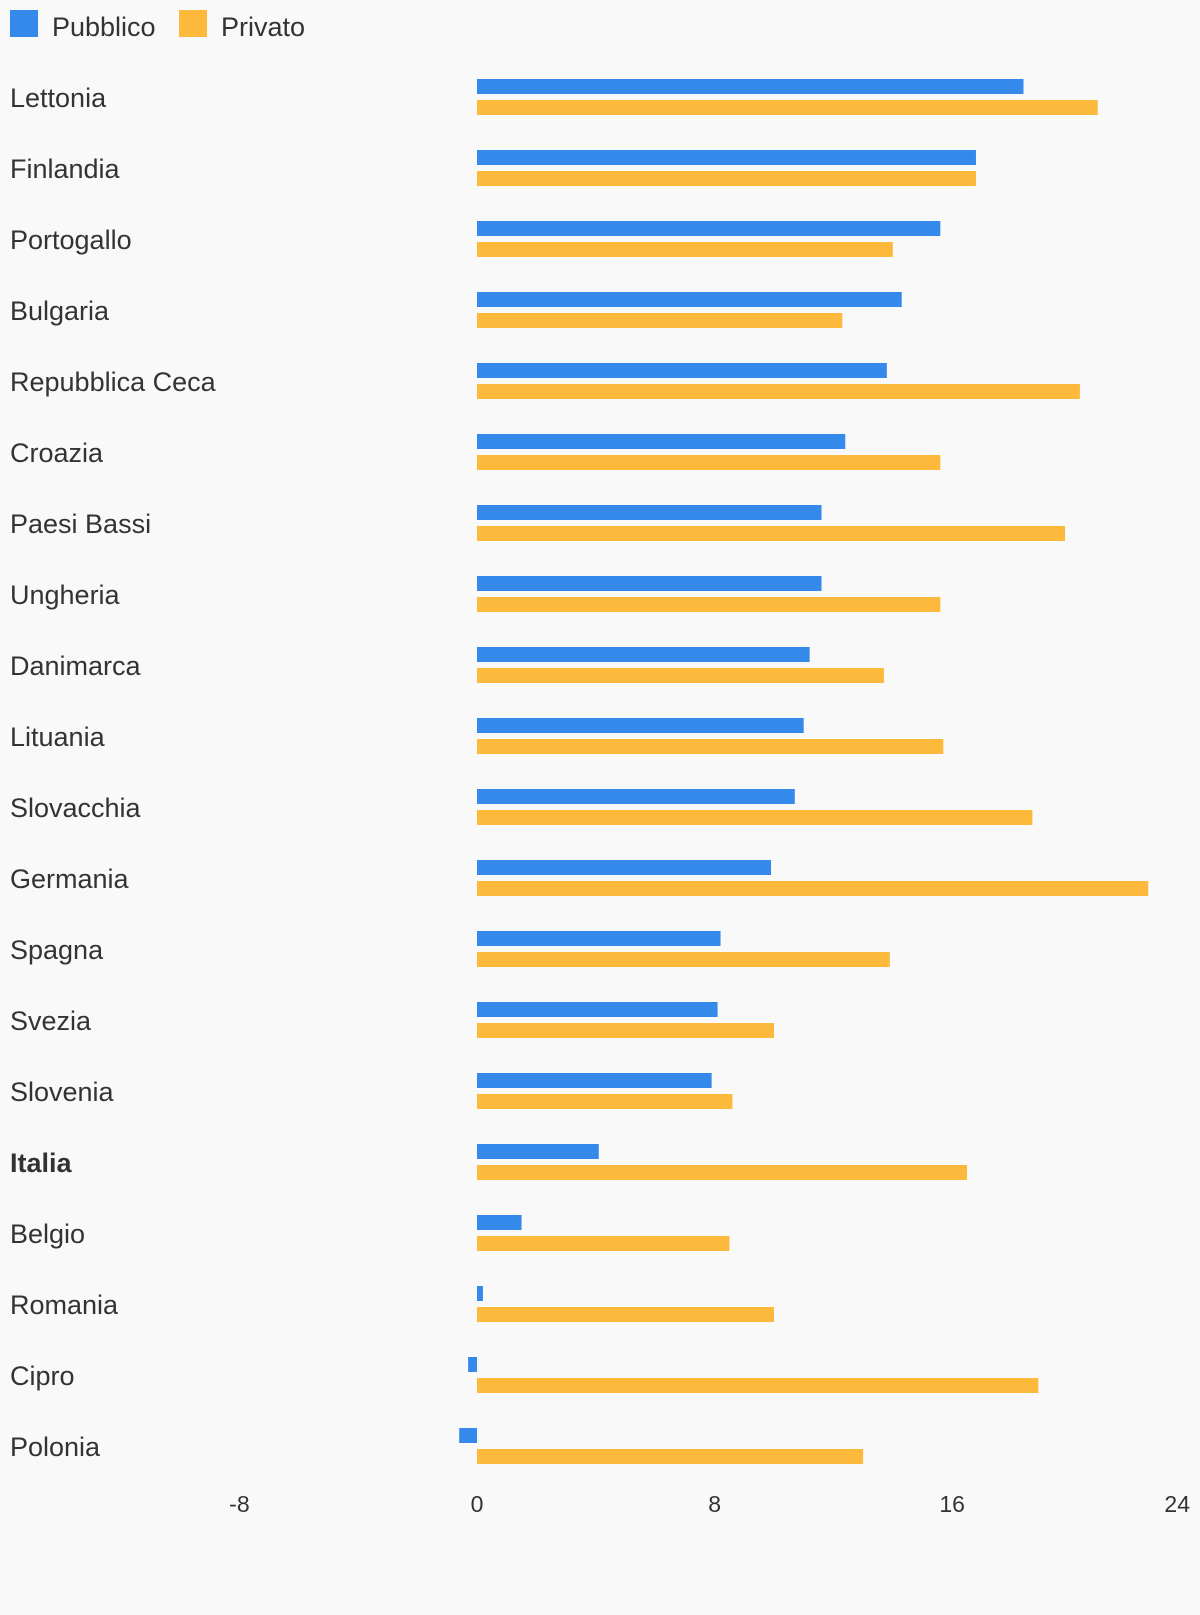 This screenshot has width=1200, height=1615. I want to click on category-label: Repubblica Ceca, so click(113, 382).